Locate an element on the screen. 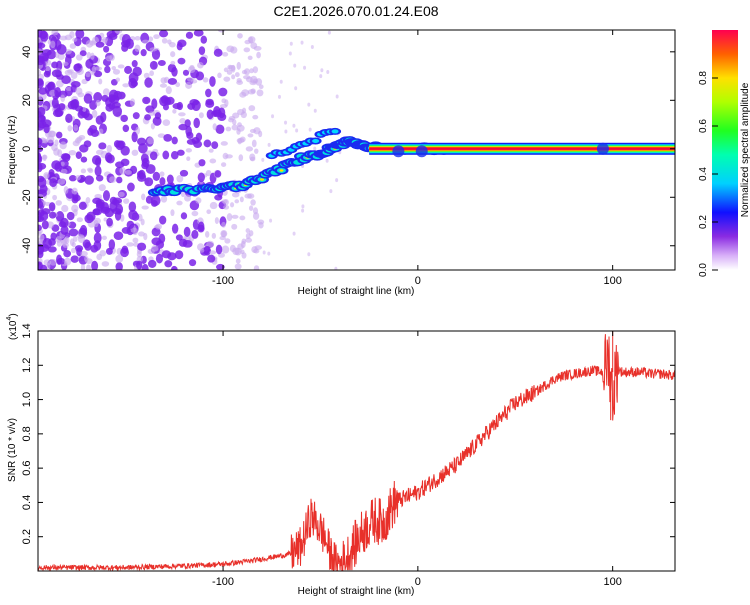  spectrogram-y-tick-label: -40 is located at coordinates (27, 246).